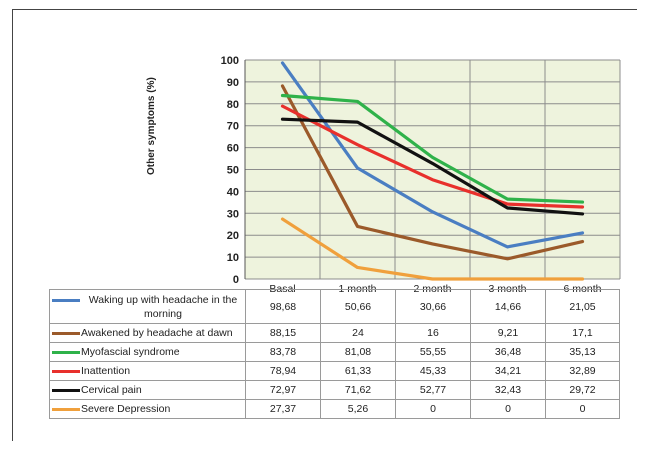 The width and height of the screenshot is (647, 451). I want to click on legend-entry: Myofascial syndrome, so click(147, 352).